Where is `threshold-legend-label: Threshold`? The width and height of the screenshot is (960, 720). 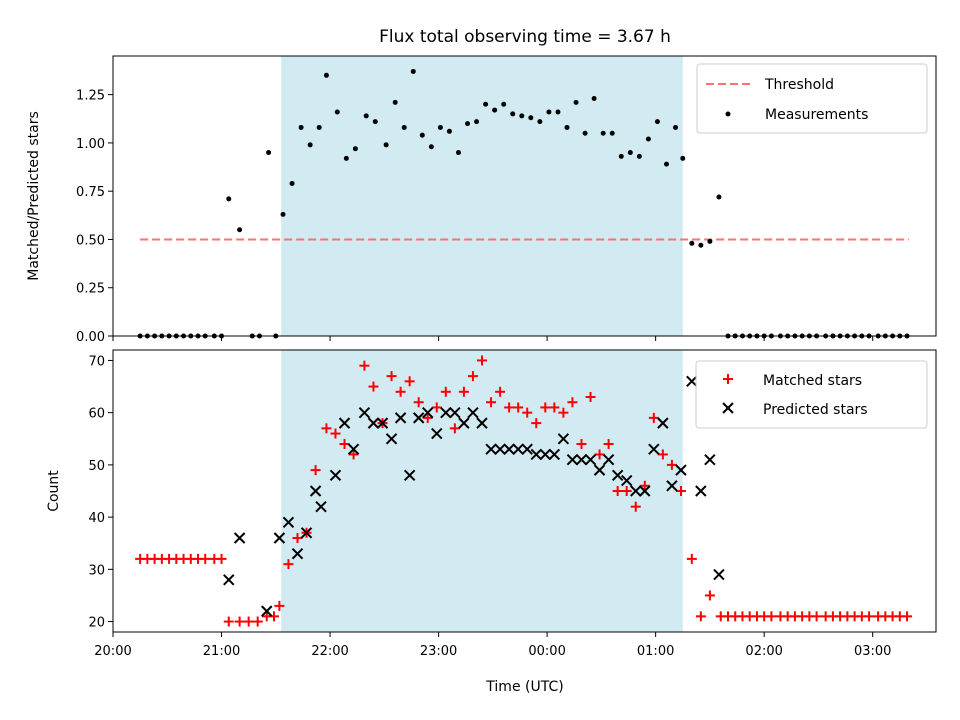
threshold-legend-label: Threshold is located at coordinates (799, 85).